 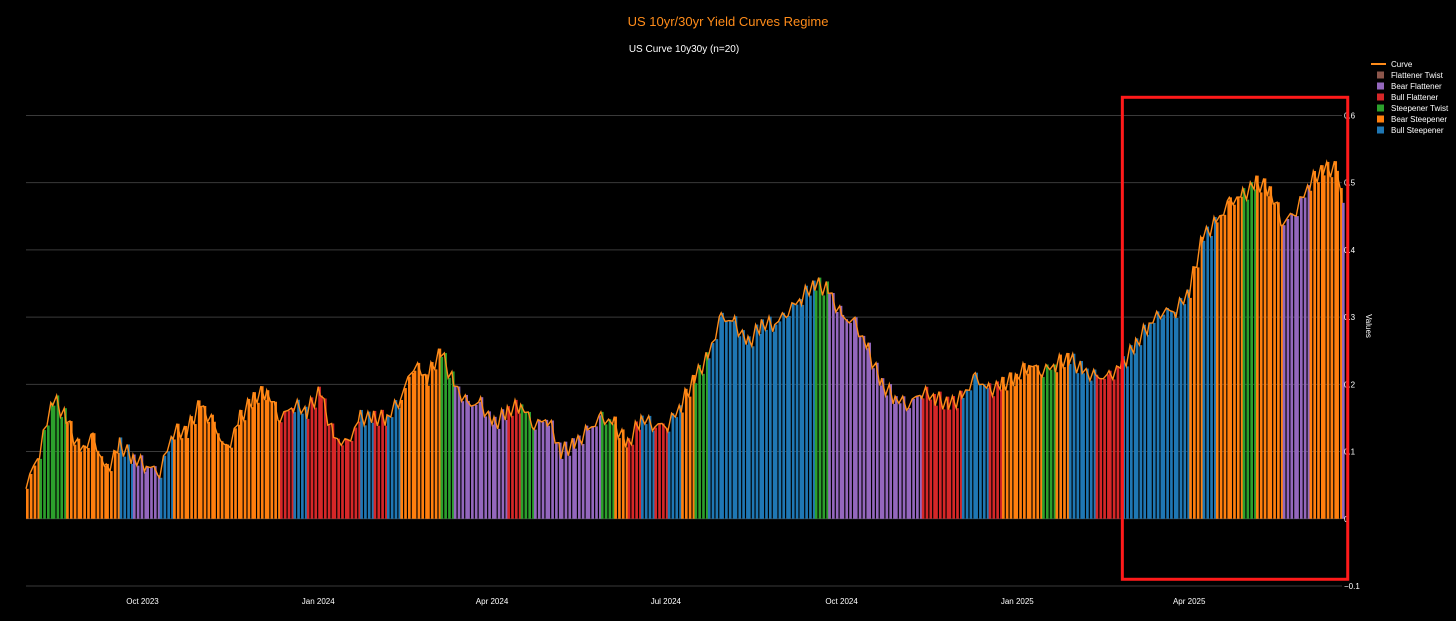 I want to click on y-tick-label: 0.5, so click(x=1350, y=183).